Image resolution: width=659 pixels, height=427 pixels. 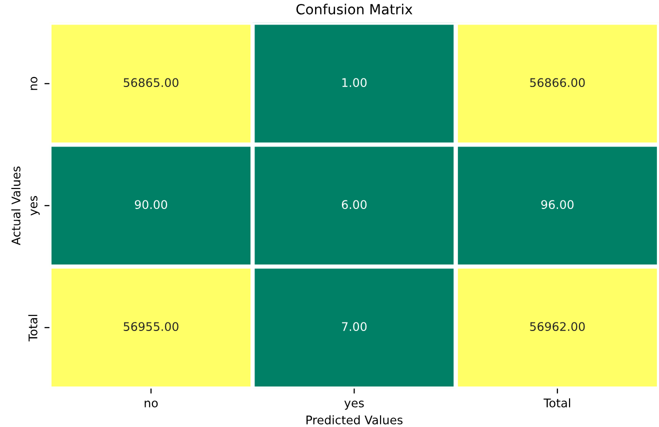 I want to click on x-tick-label: Total, so click(x=557, y=403).